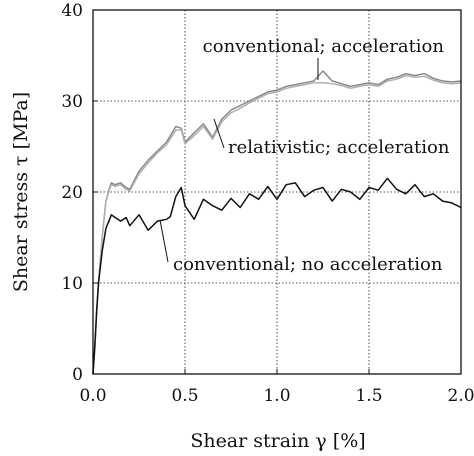  What do you see at coordinates (72, 11) in the screenshot?
I see `y-tick-label: 40` at bounding box center [72, 11].